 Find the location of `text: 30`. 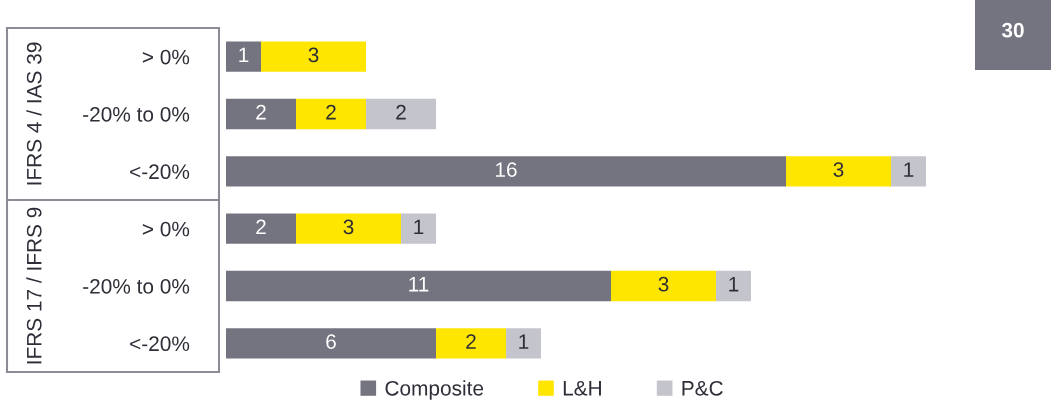

text: 30 is located at coordinates (1012, 30).